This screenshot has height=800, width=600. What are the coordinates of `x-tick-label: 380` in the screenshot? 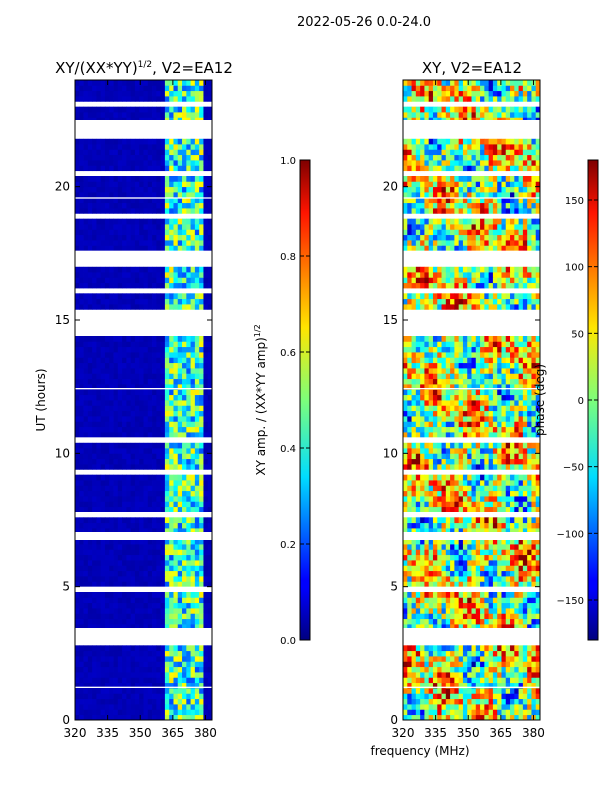 It's located at (205, 733).